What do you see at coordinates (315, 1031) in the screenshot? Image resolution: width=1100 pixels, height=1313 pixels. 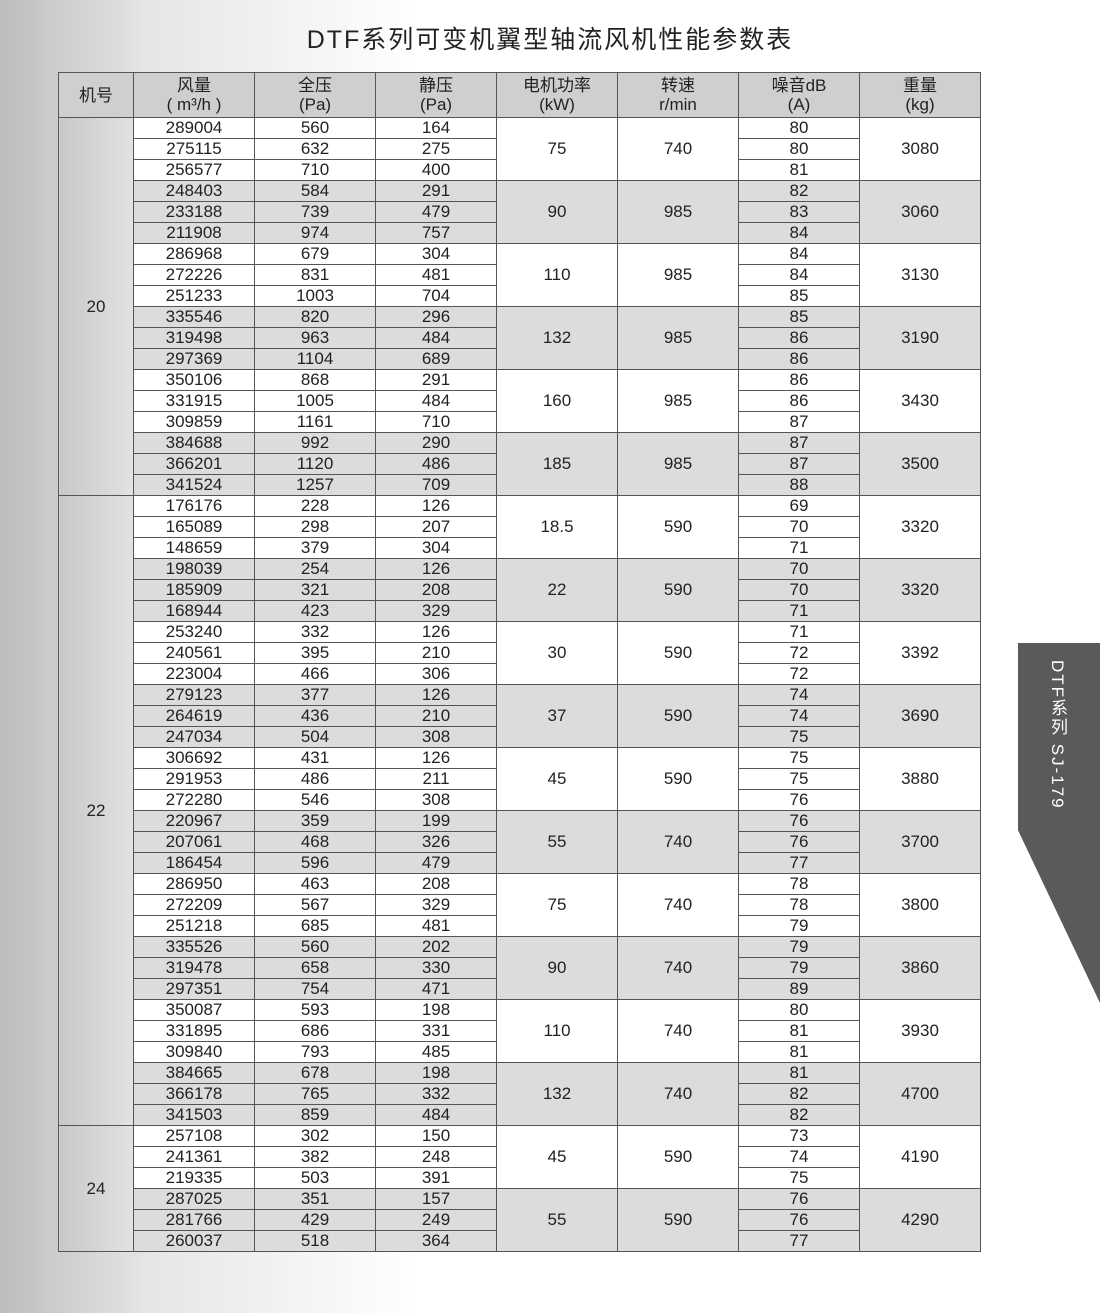 I see `total-pressure-cell: 686` at bounding box center [315, 1031].